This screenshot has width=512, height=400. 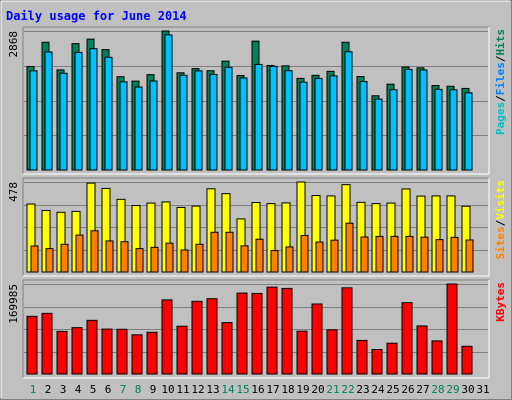 What do you see at coordinates (197, 389) in the screenshot?
I see `x-tick-label: 12` at bounding box center [197, 389].